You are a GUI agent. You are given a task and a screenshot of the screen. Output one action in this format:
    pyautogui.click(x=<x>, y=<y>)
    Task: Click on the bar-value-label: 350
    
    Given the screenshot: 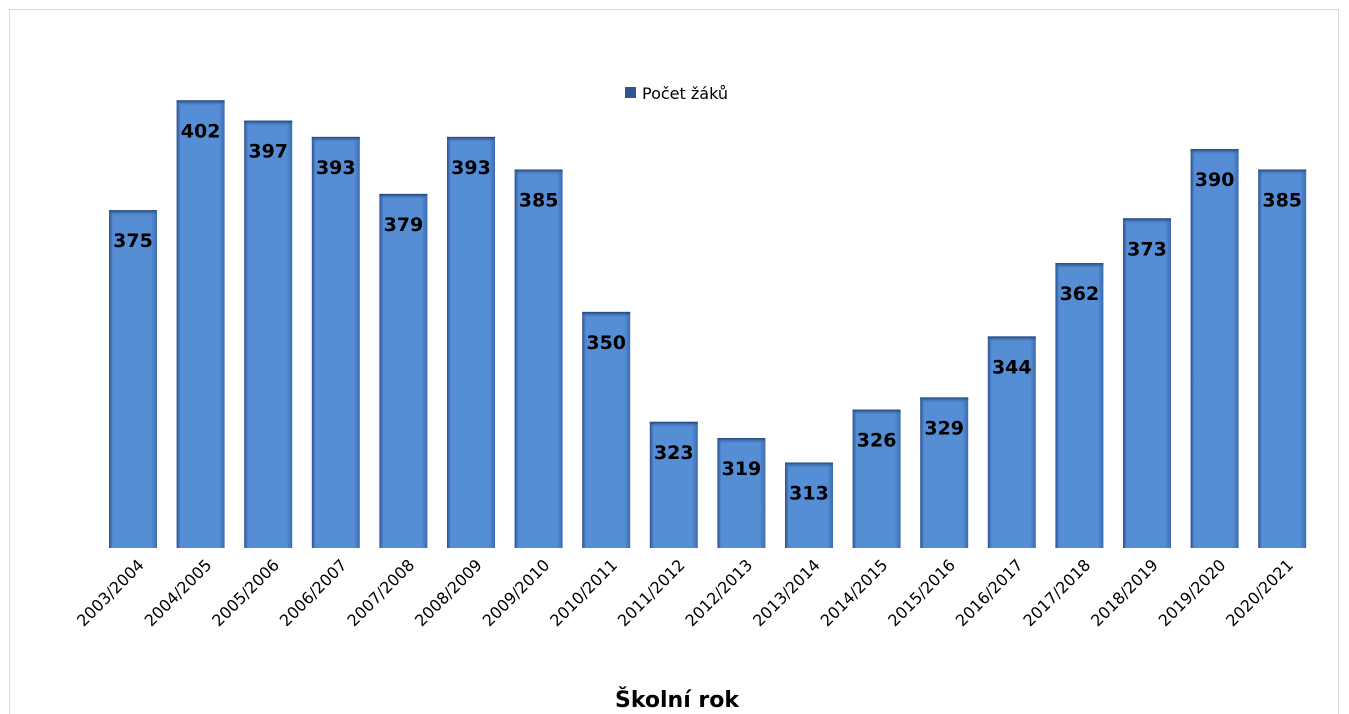 What is the action you would take?
    pyautogui.click(x=606, y=343)
    